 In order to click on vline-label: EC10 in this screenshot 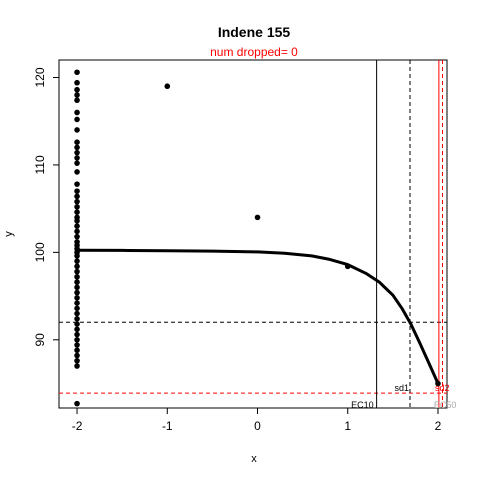, I will do `click(362, 405)`.